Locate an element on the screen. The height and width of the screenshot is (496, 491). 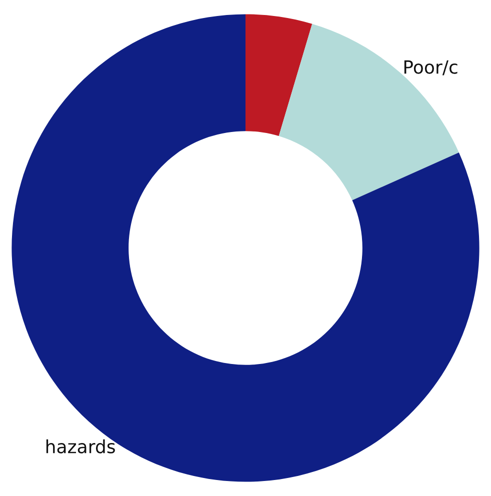
slice-label: Poor/c is located at coordinates (431, 68).